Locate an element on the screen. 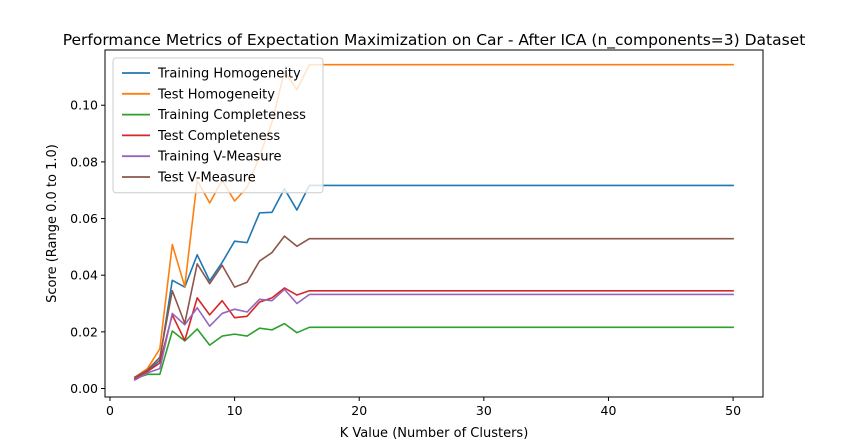 Image resolution: width=848 pixels, height=445 pixels. legend-label: Training Completeness is located at coordinates (231, 115).